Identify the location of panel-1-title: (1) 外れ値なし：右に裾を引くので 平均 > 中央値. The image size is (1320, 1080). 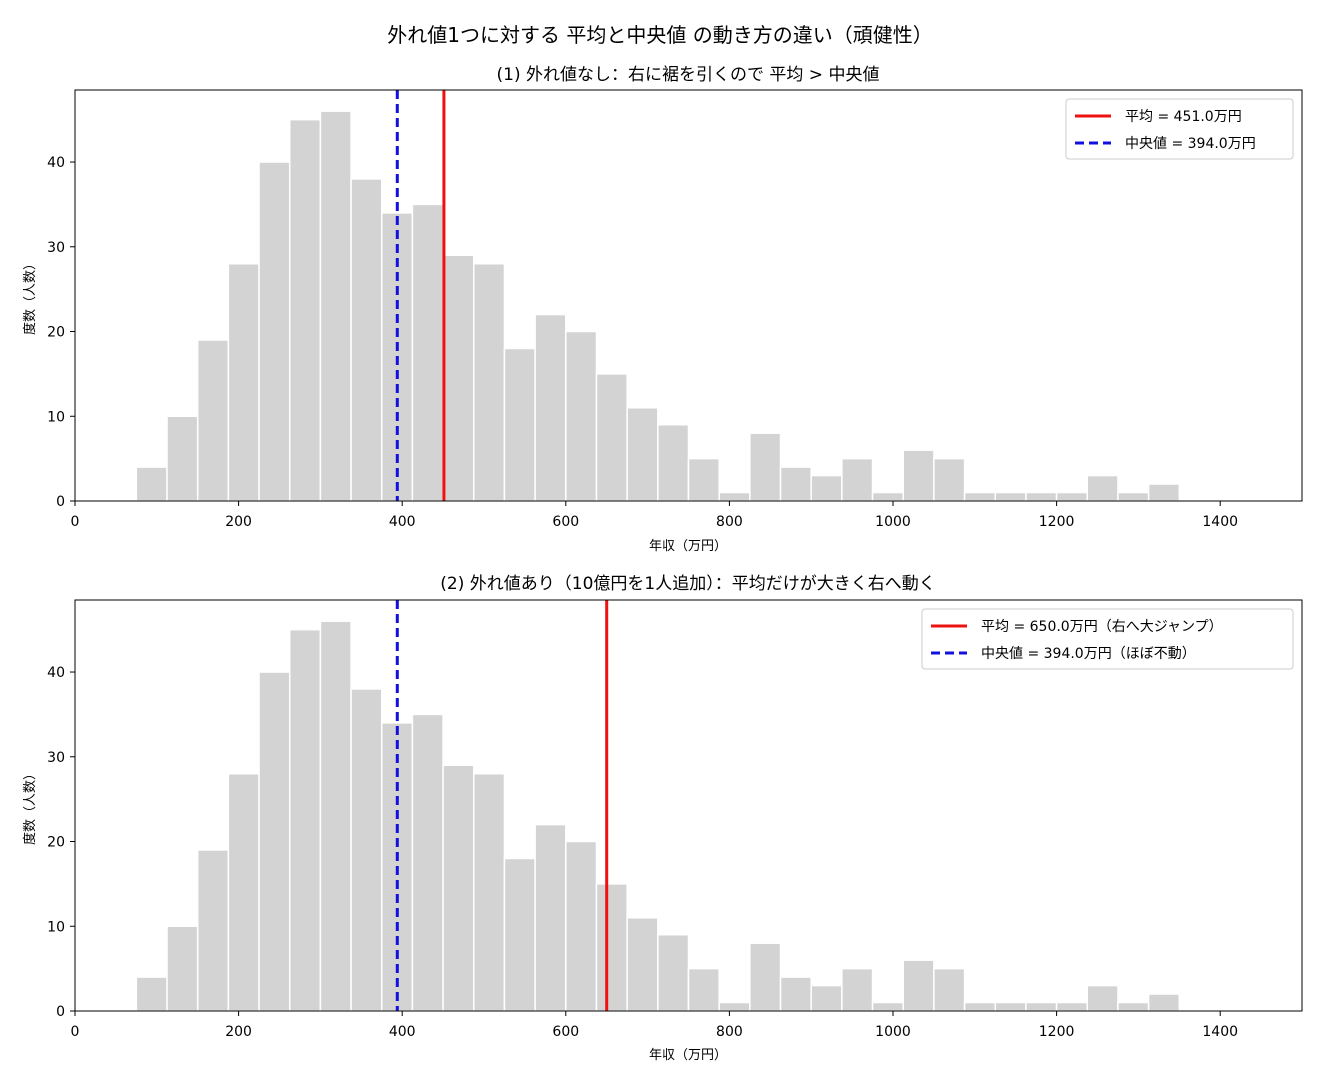
(688, 75).